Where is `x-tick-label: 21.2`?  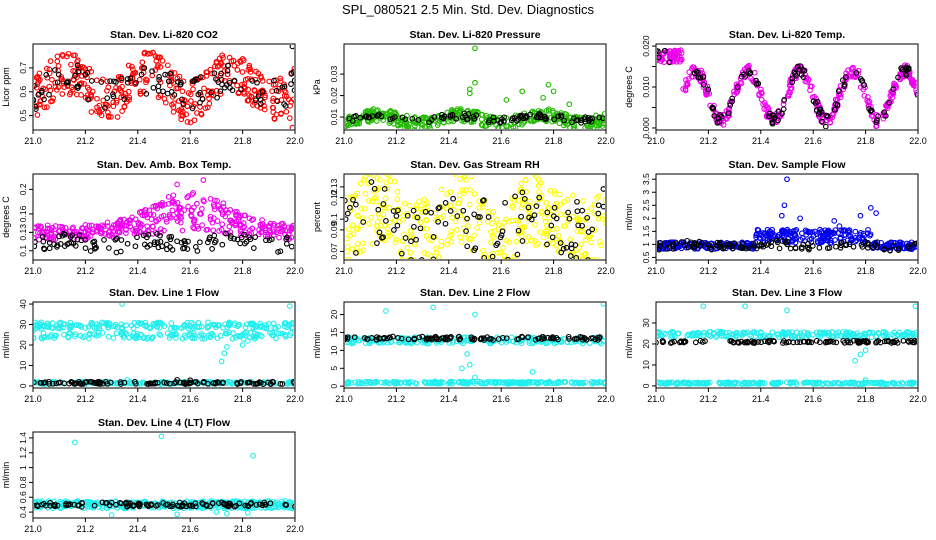 x-tick-label: 21.2 is located at coordinates (86, 271).